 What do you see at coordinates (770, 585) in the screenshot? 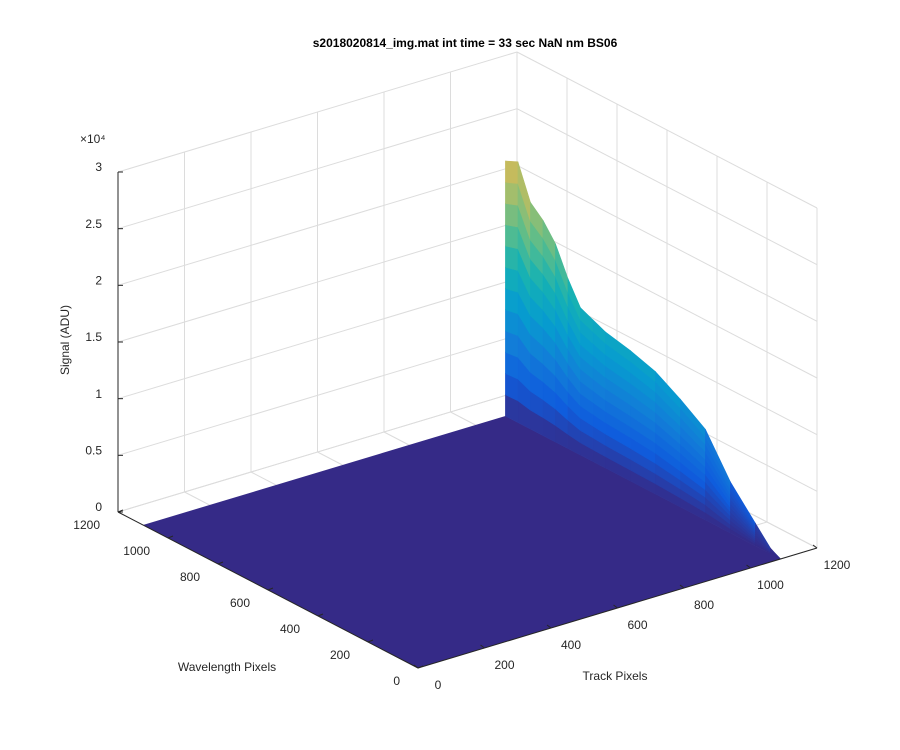
I see `x-tick-label: 1000` at bounding box center [770, 585].